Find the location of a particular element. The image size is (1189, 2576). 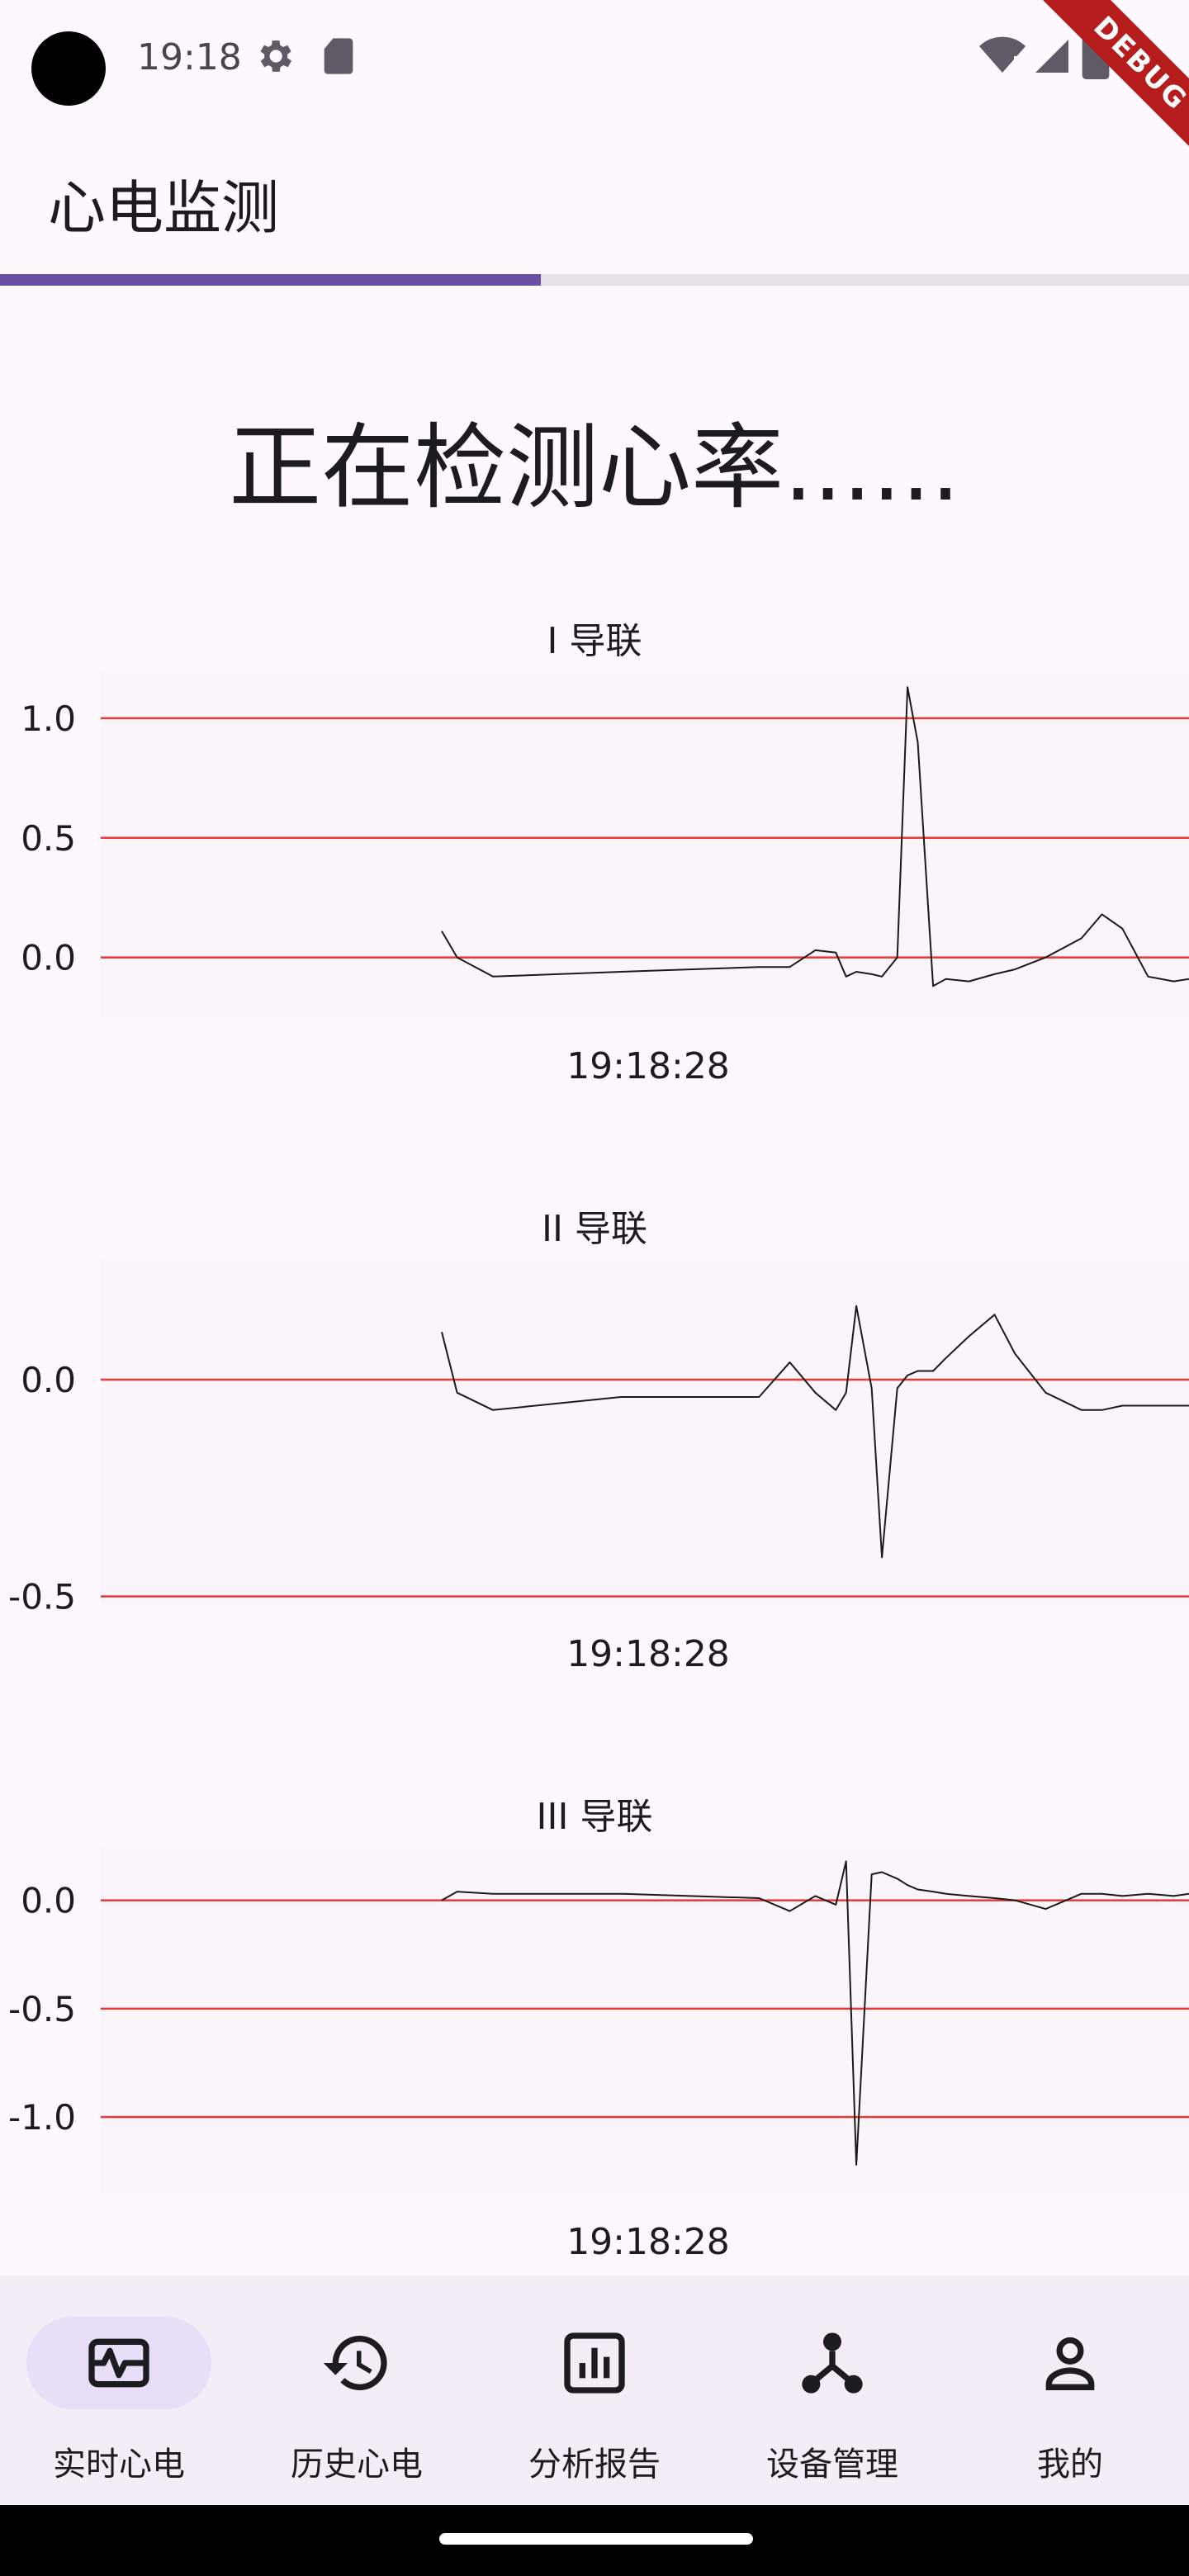

nav-label: 实时心电 is located at coordinates (119, 2465).